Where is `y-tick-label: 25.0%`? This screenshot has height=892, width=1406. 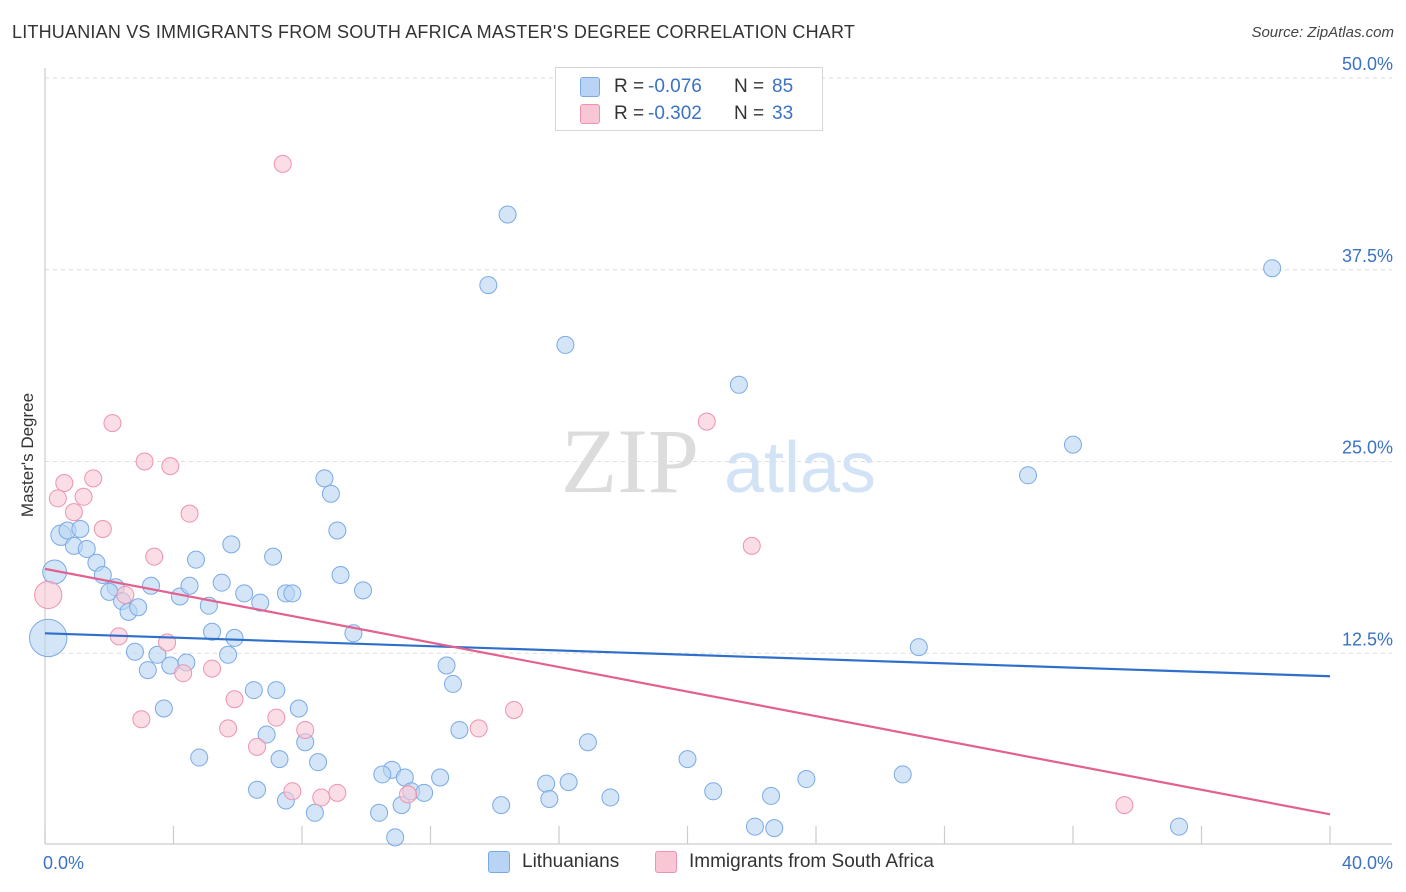
y-tick-label: 25.0% is located at coordinates (1367, 448).